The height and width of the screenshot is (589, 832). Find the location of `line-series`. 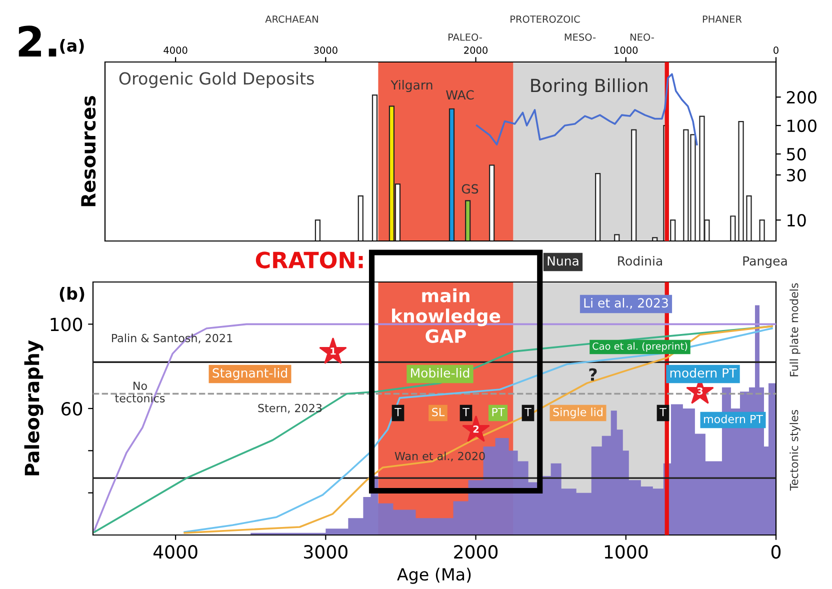

line-series is located at coordinates (587, 109).